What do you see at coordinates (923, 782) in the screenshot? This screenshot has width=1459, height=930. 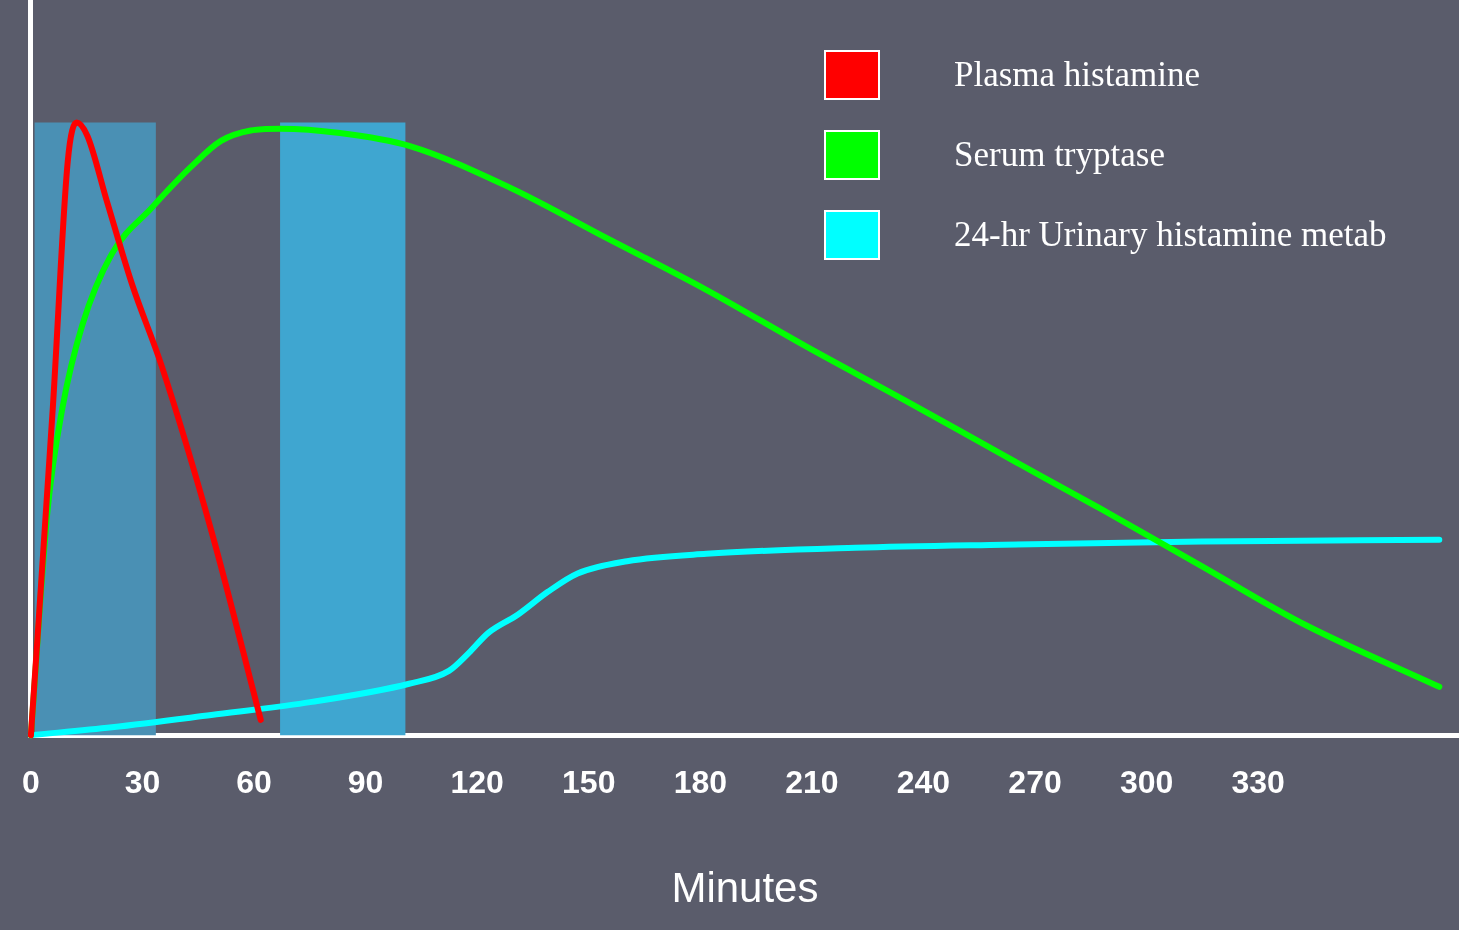 I see `x-tick-label: 240` at bounding box center [923, 782].